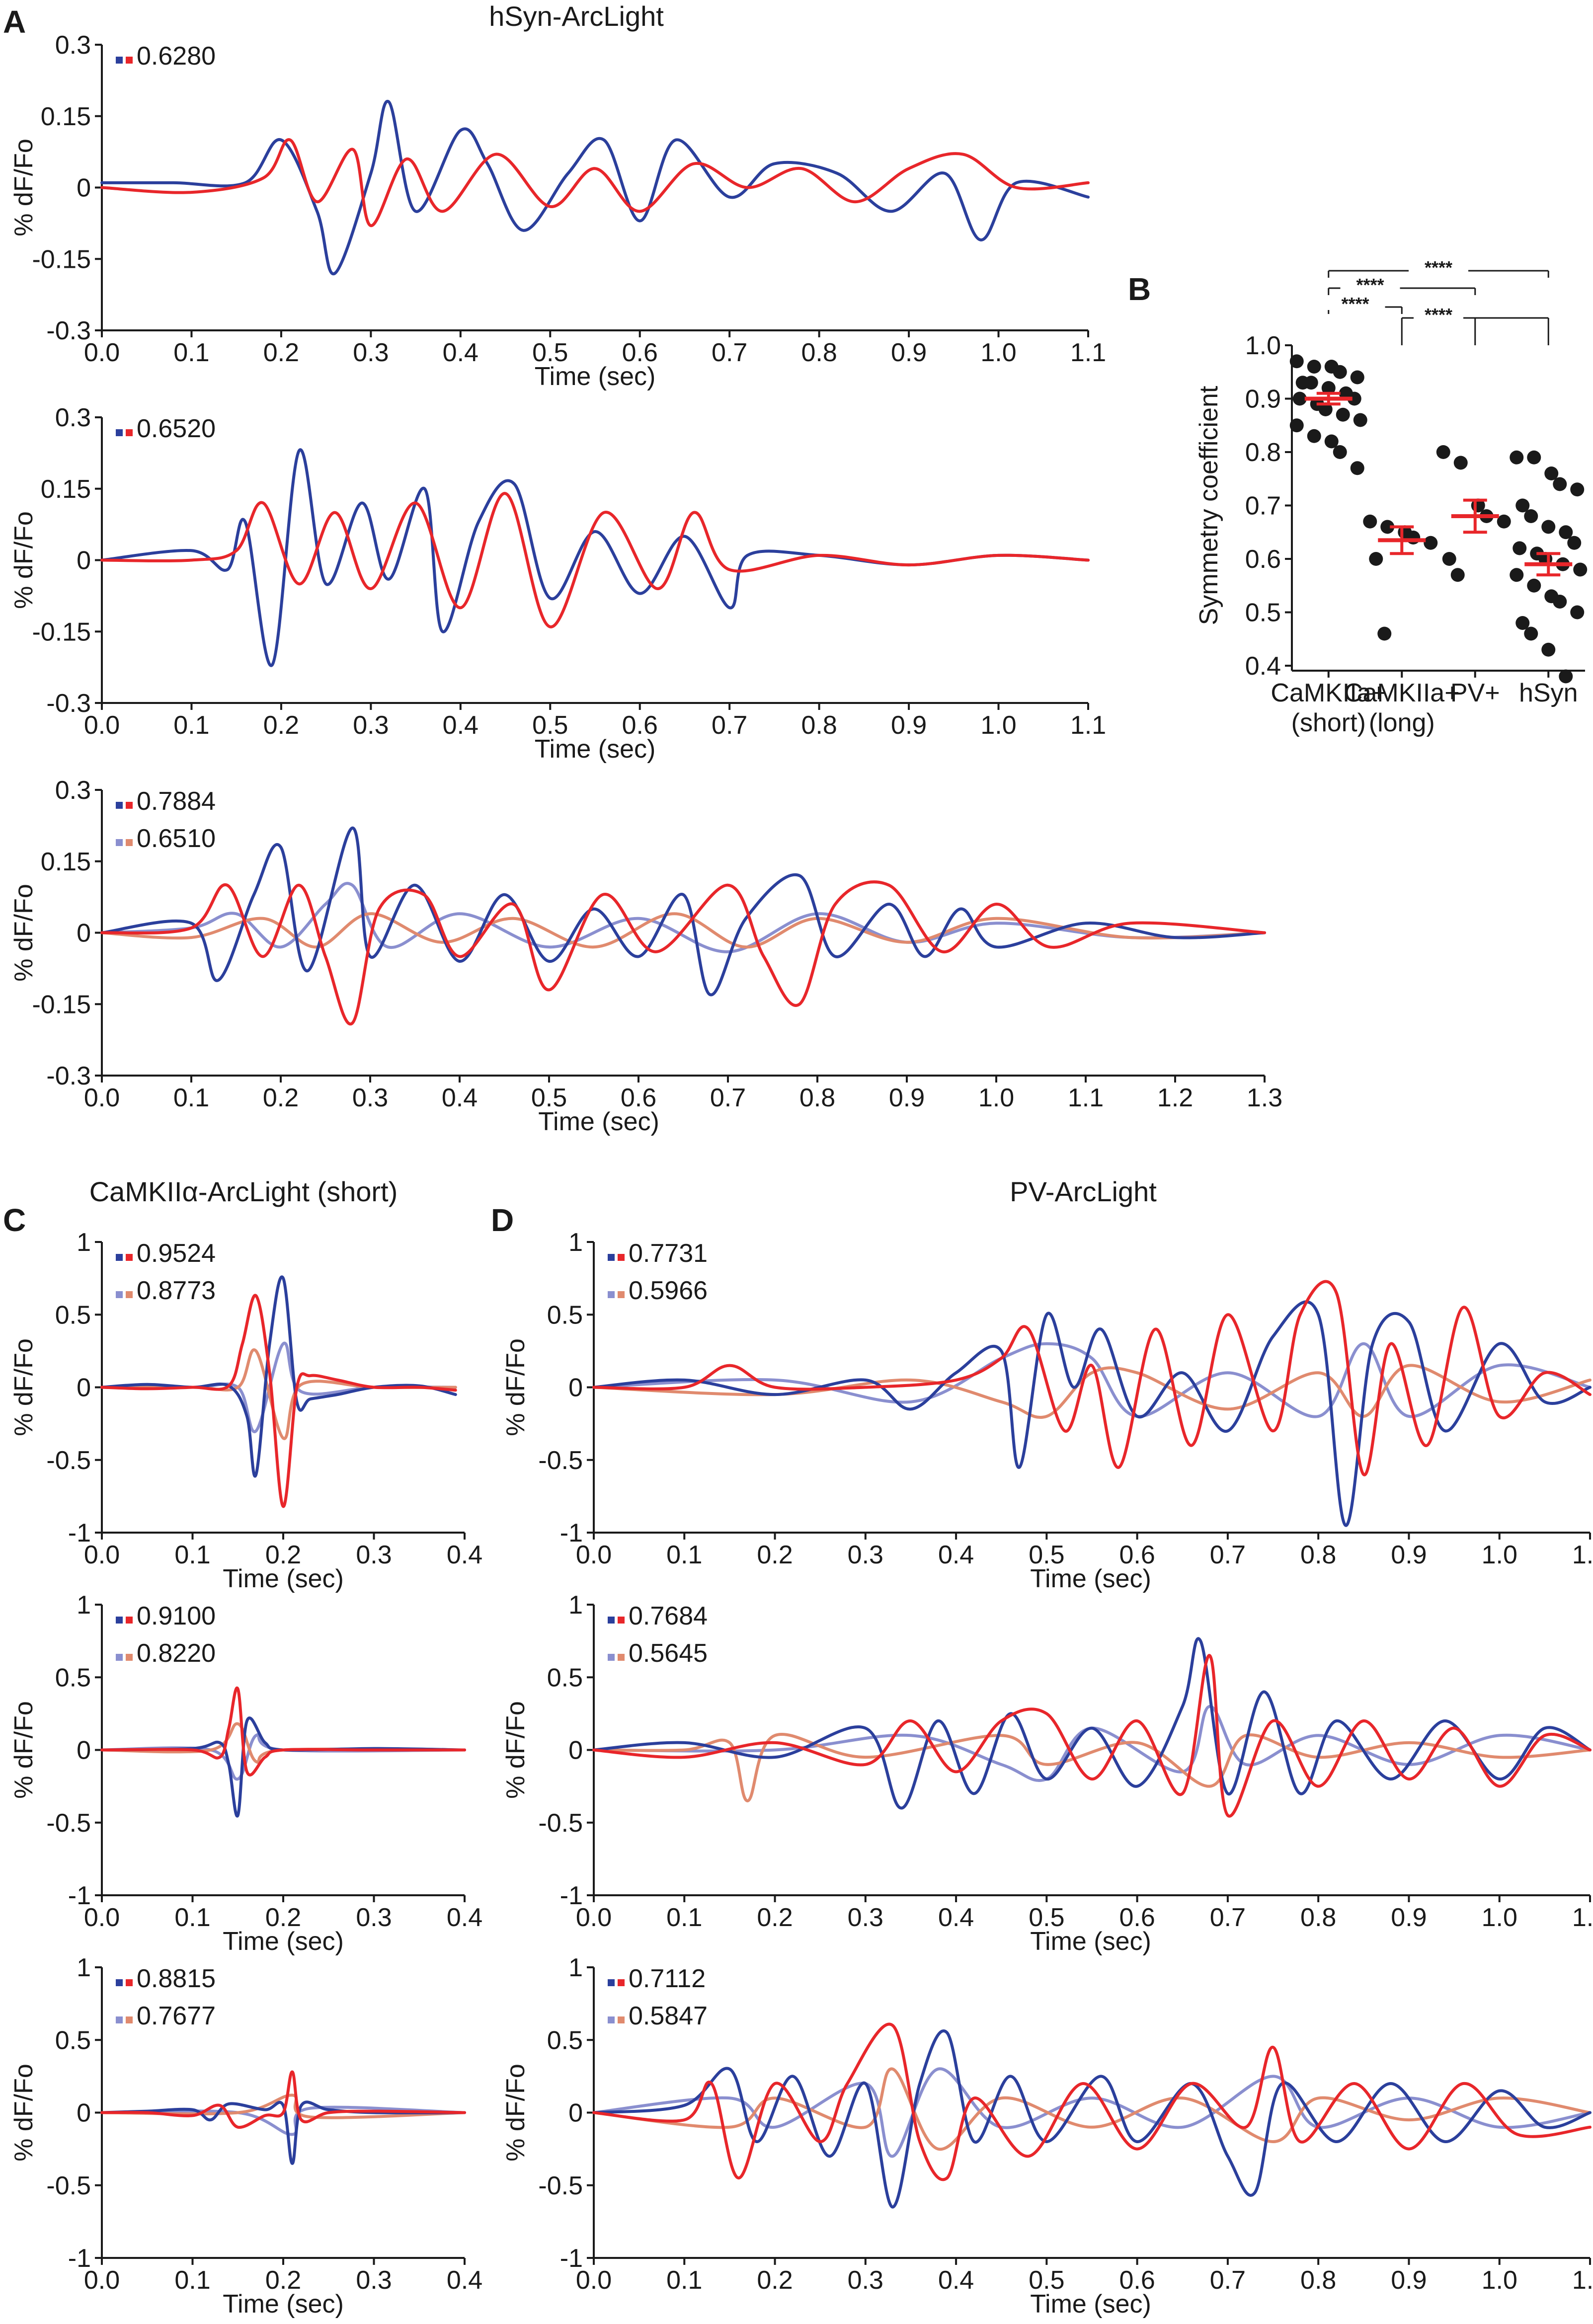 This screenshot has width=1593, height=2324. Describe the element at coordinates (1175, 1098) in the screenshot. I see `x-tick-label: 1.2` at that location.